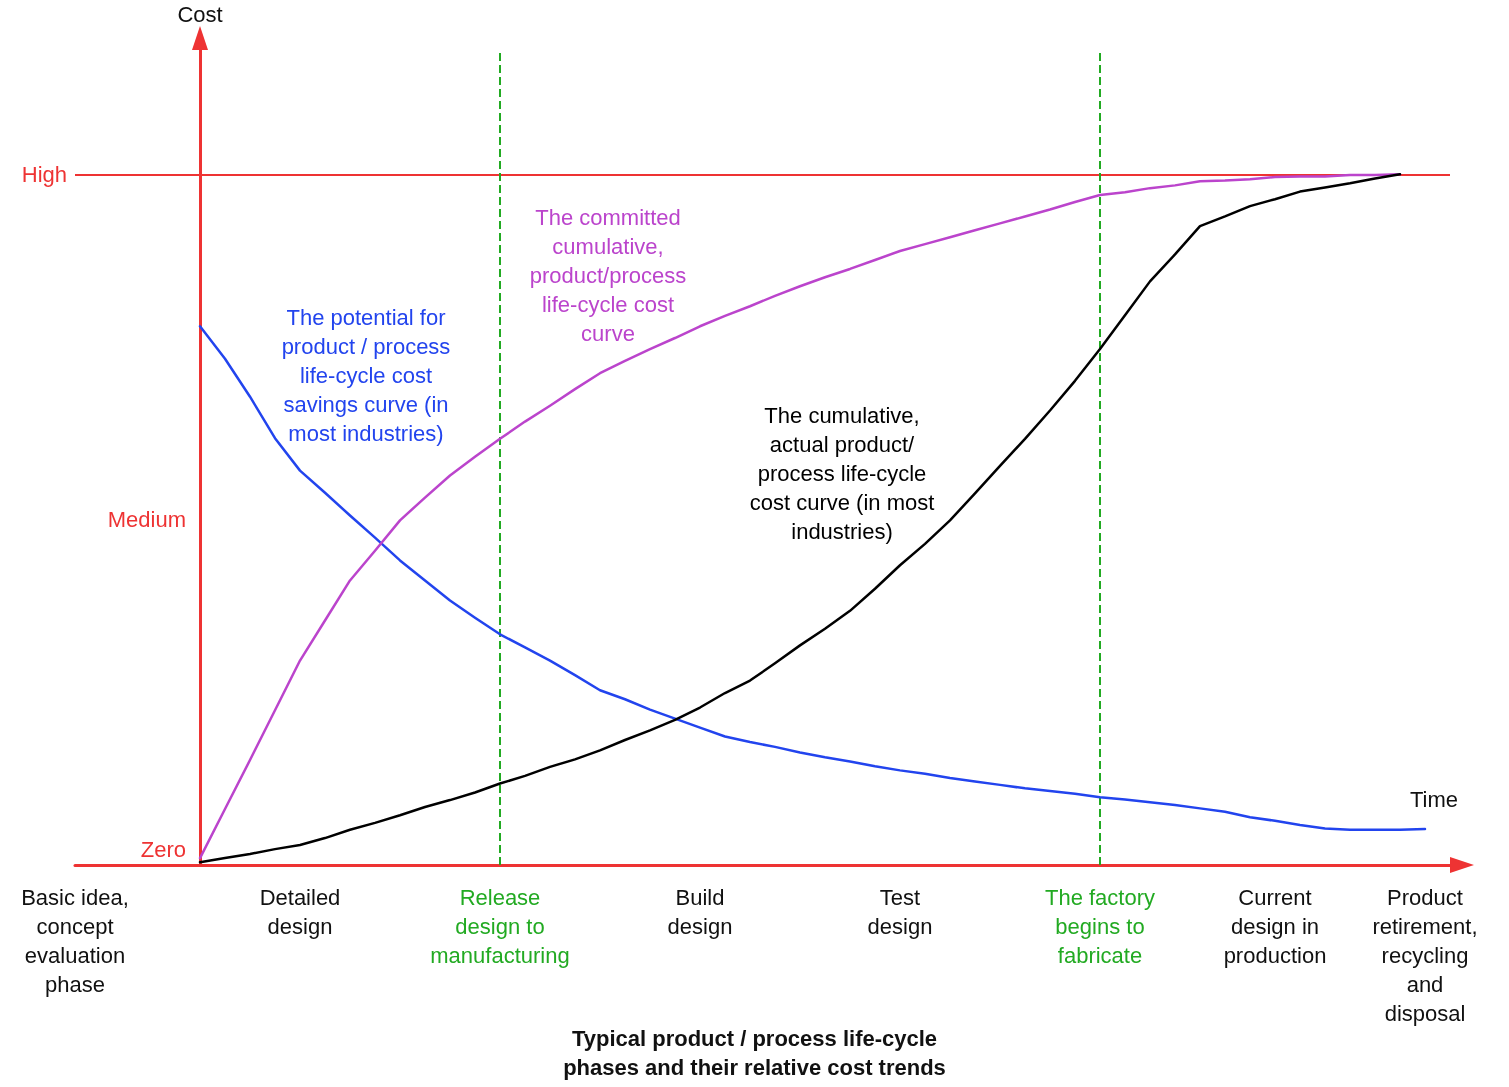 The height and width of the screenshot is (1087, 1509). I want to click on annotation: Zero, so click(163, 849).